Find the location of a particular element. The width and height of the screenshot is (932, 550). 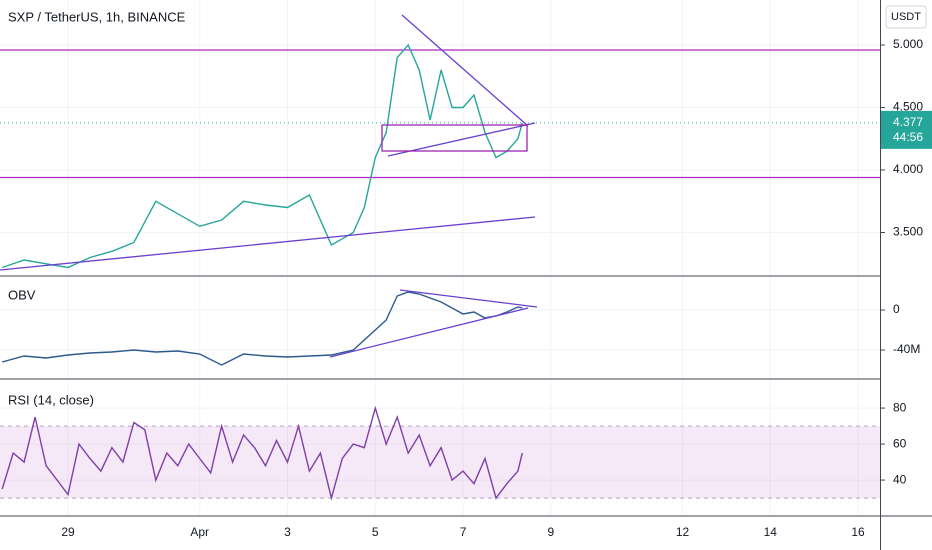

axis-unit: USDT is located at coordinates (906, 17).